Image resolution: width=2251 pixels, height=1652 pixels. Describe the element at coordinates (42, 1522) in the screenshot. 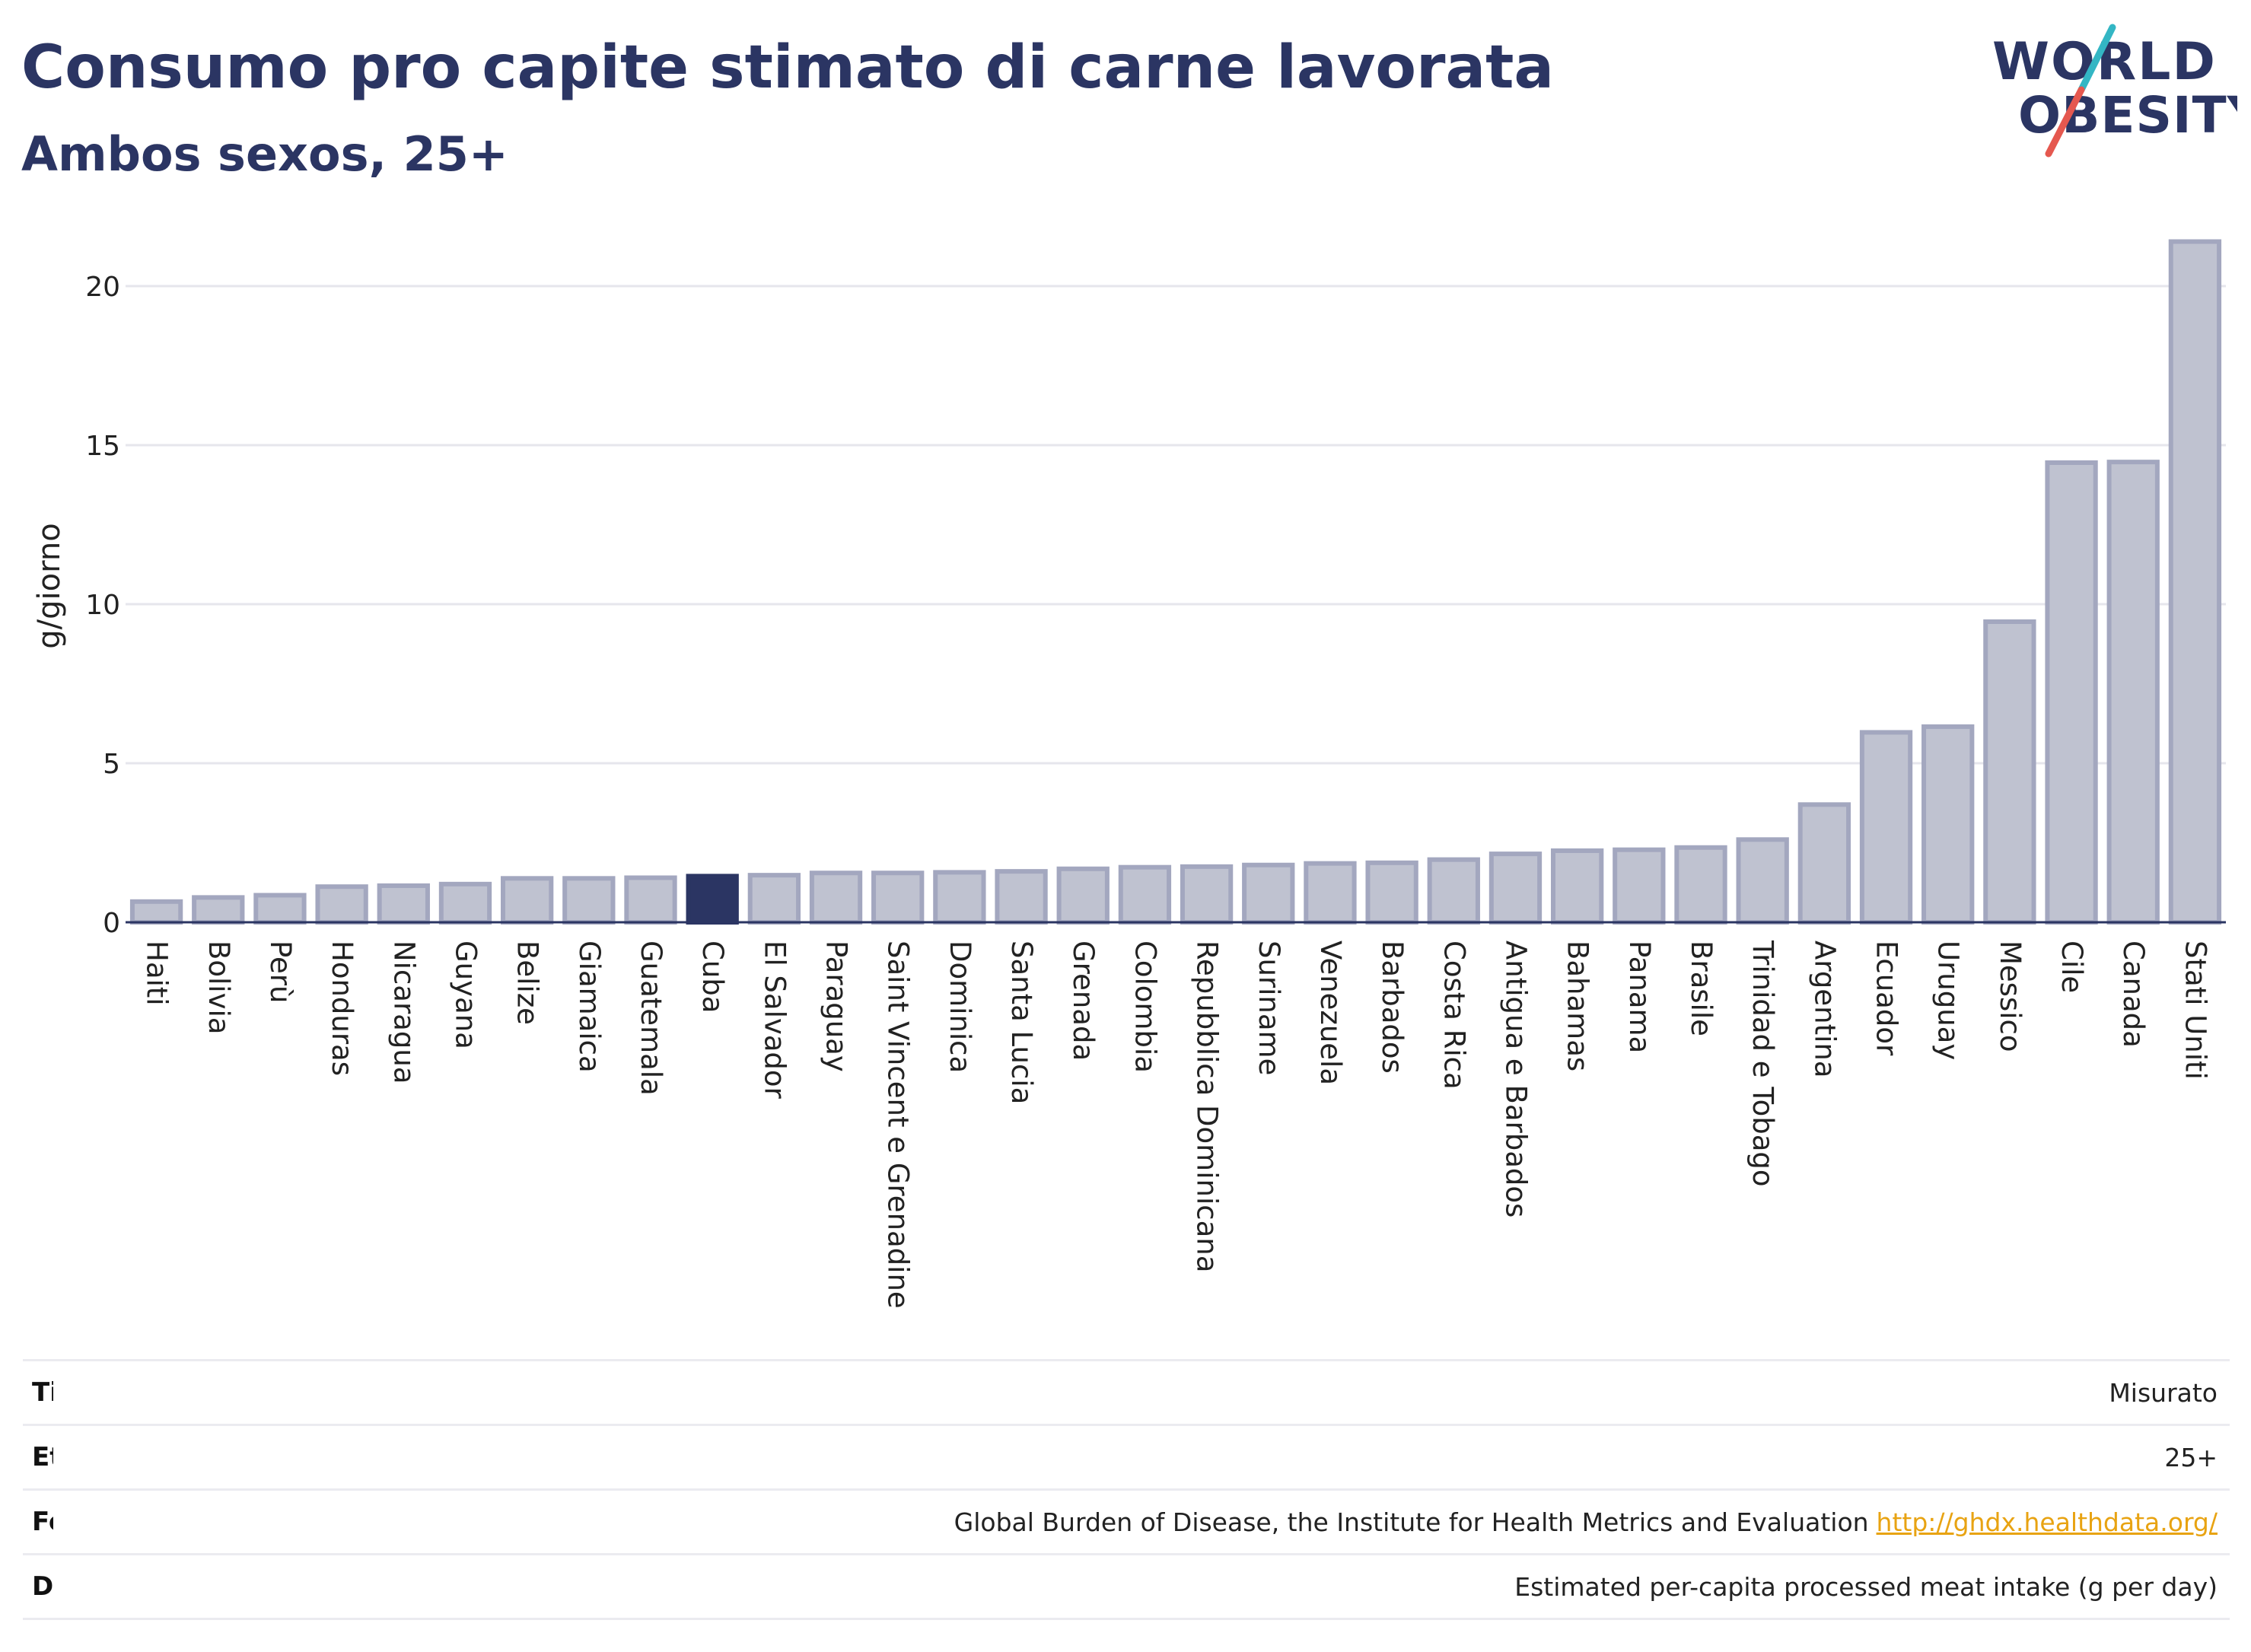

I see `info-key: Fonte` at that location.